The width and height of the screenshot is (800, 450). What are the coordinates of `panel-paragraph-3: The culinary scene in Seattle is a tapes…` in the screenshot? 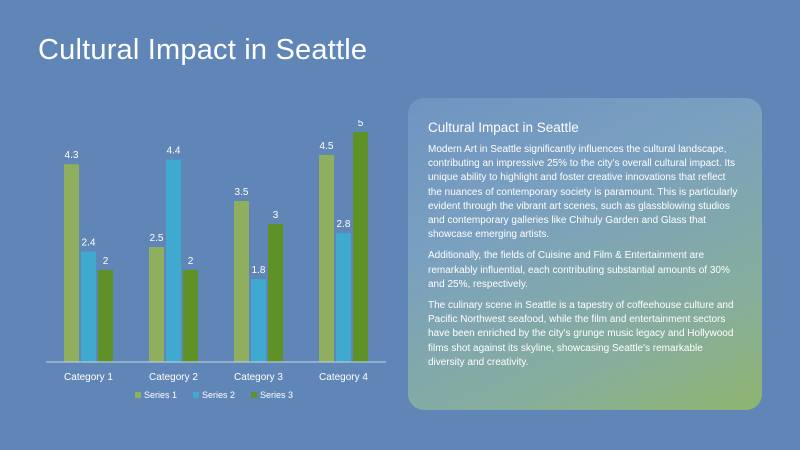 It's located at (581, 334).